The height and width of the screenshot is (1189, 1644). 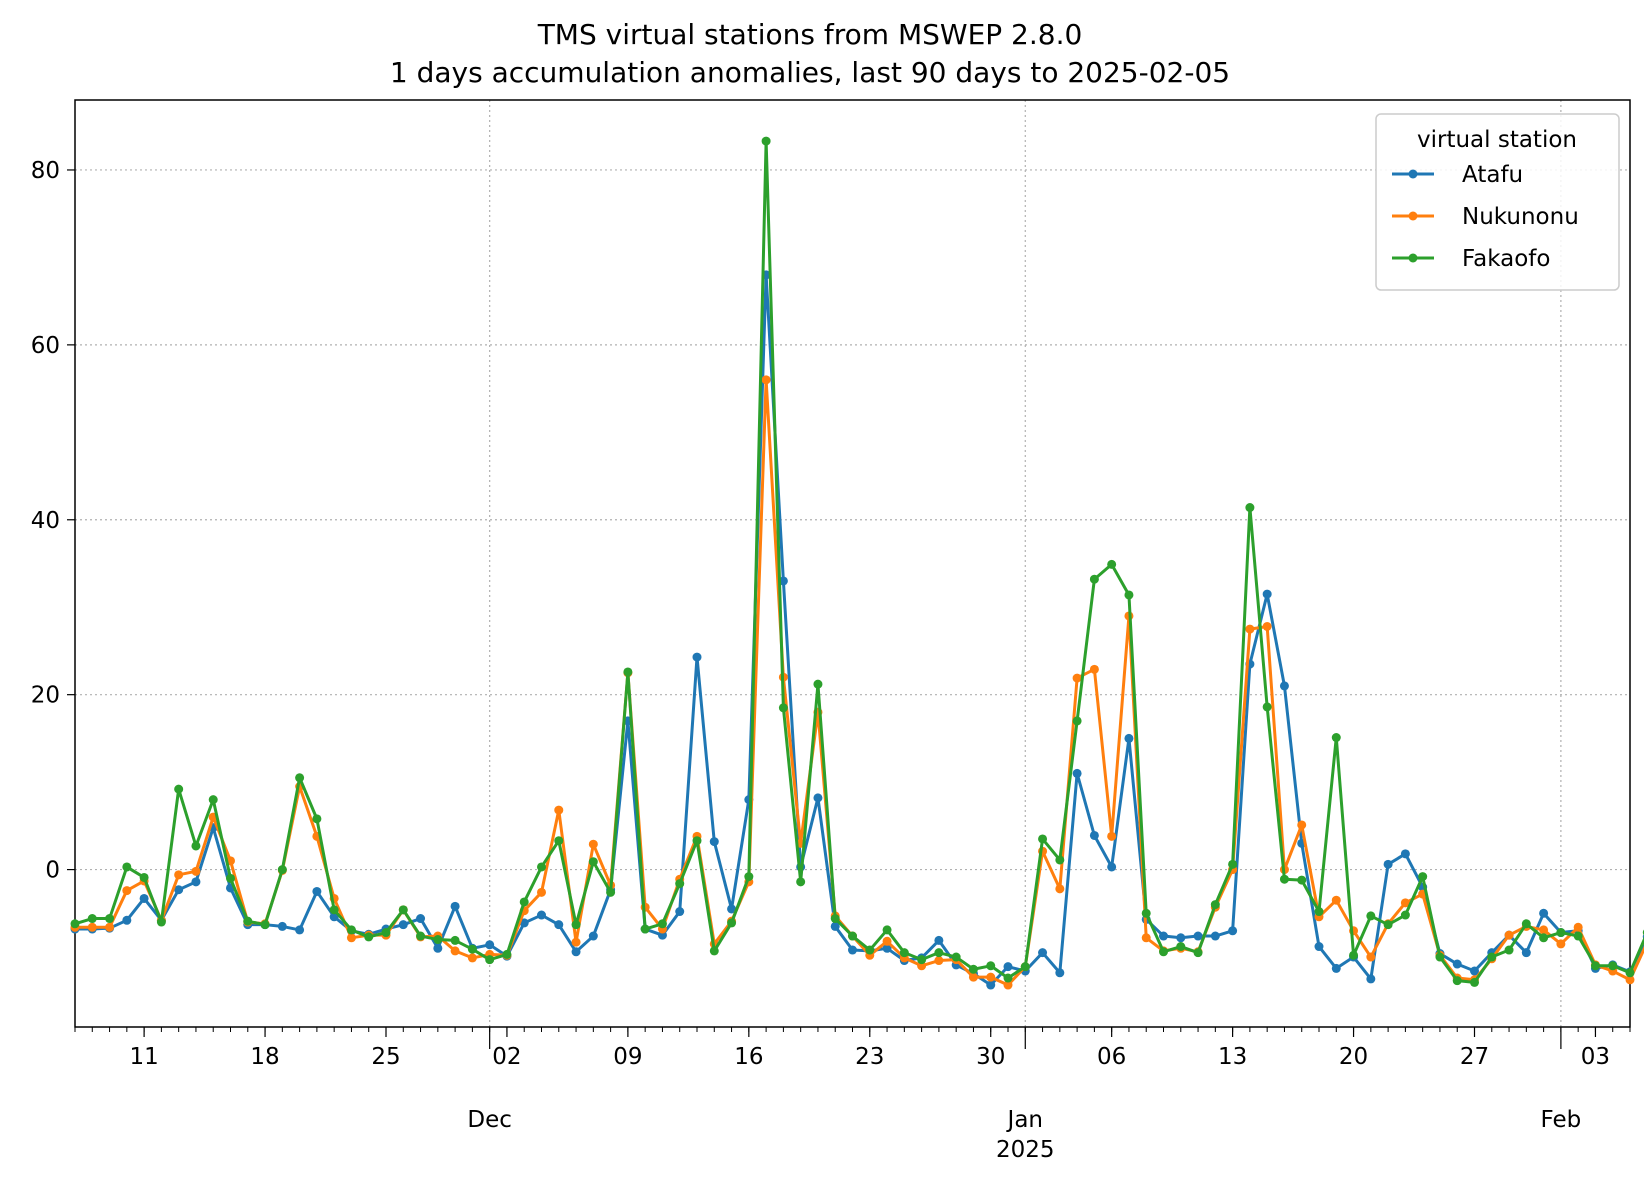 What do you see at coordinates (748, 1057) in the screenshot?
I see `x-tick-label: 16` at bounding box center [748, 1057].